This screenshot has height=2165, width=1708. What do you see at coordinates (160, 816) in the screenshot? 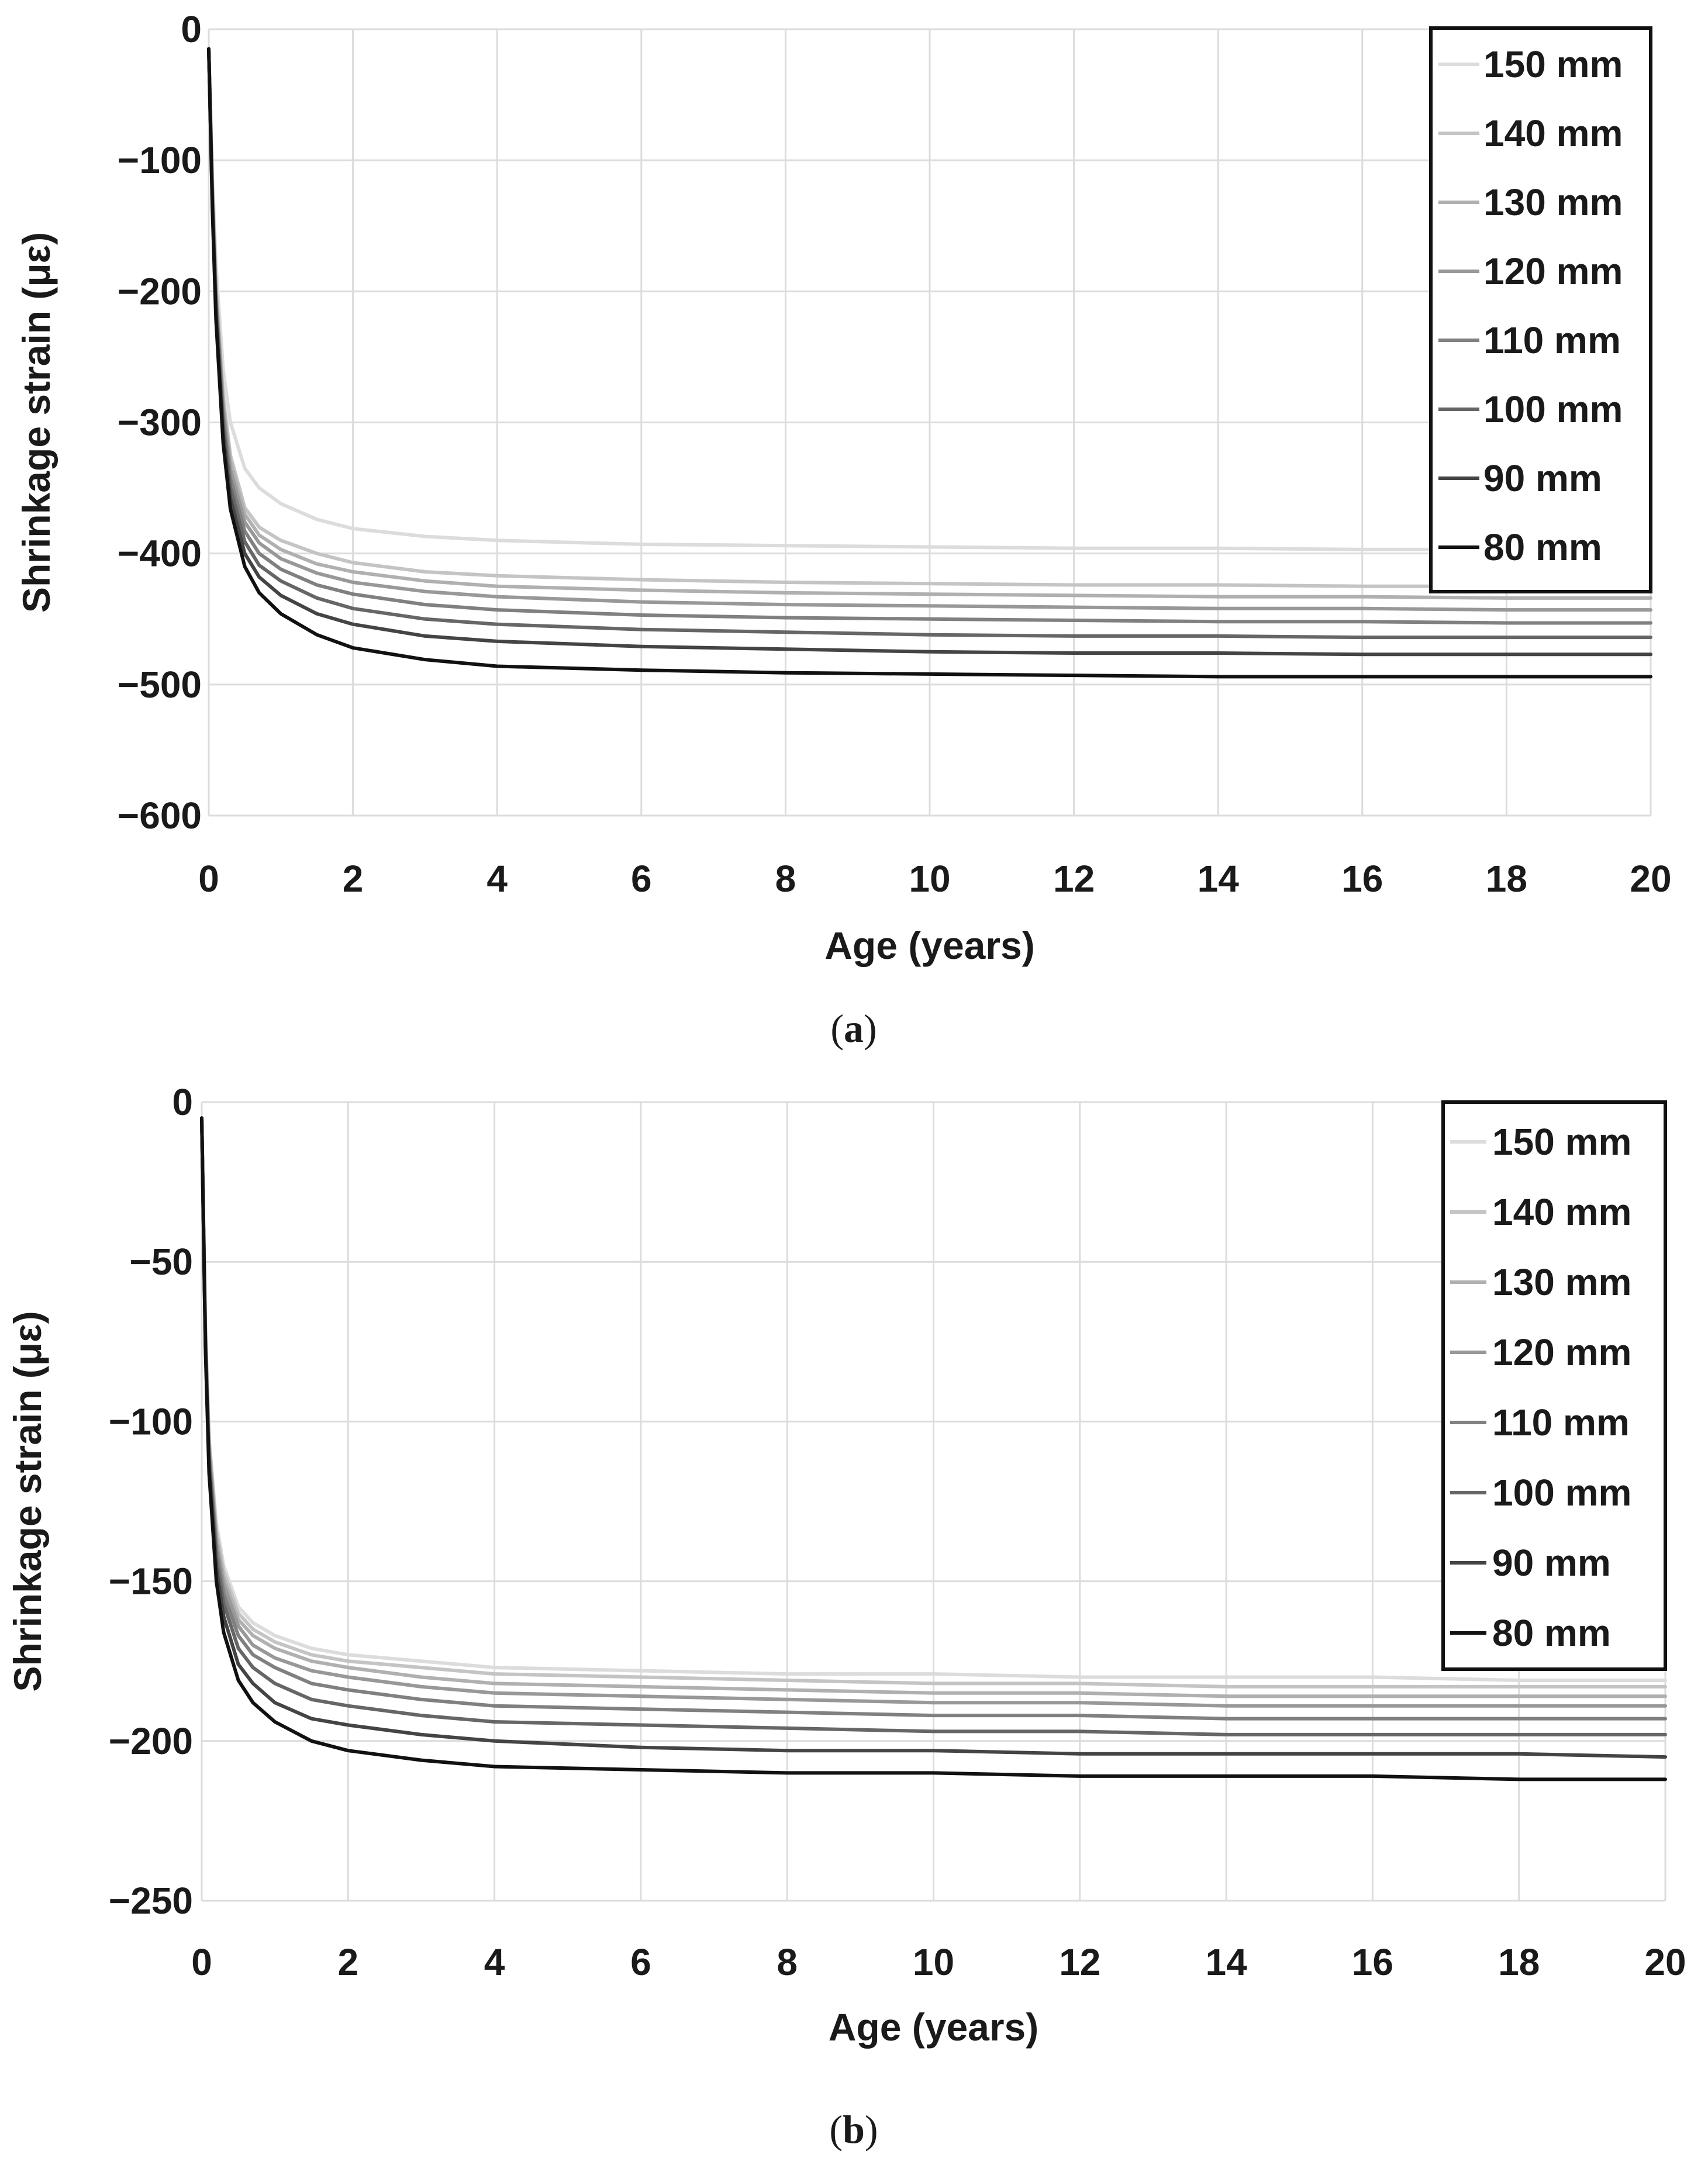
I see `y-tick-label: −600` at bounding box center [160, 816].